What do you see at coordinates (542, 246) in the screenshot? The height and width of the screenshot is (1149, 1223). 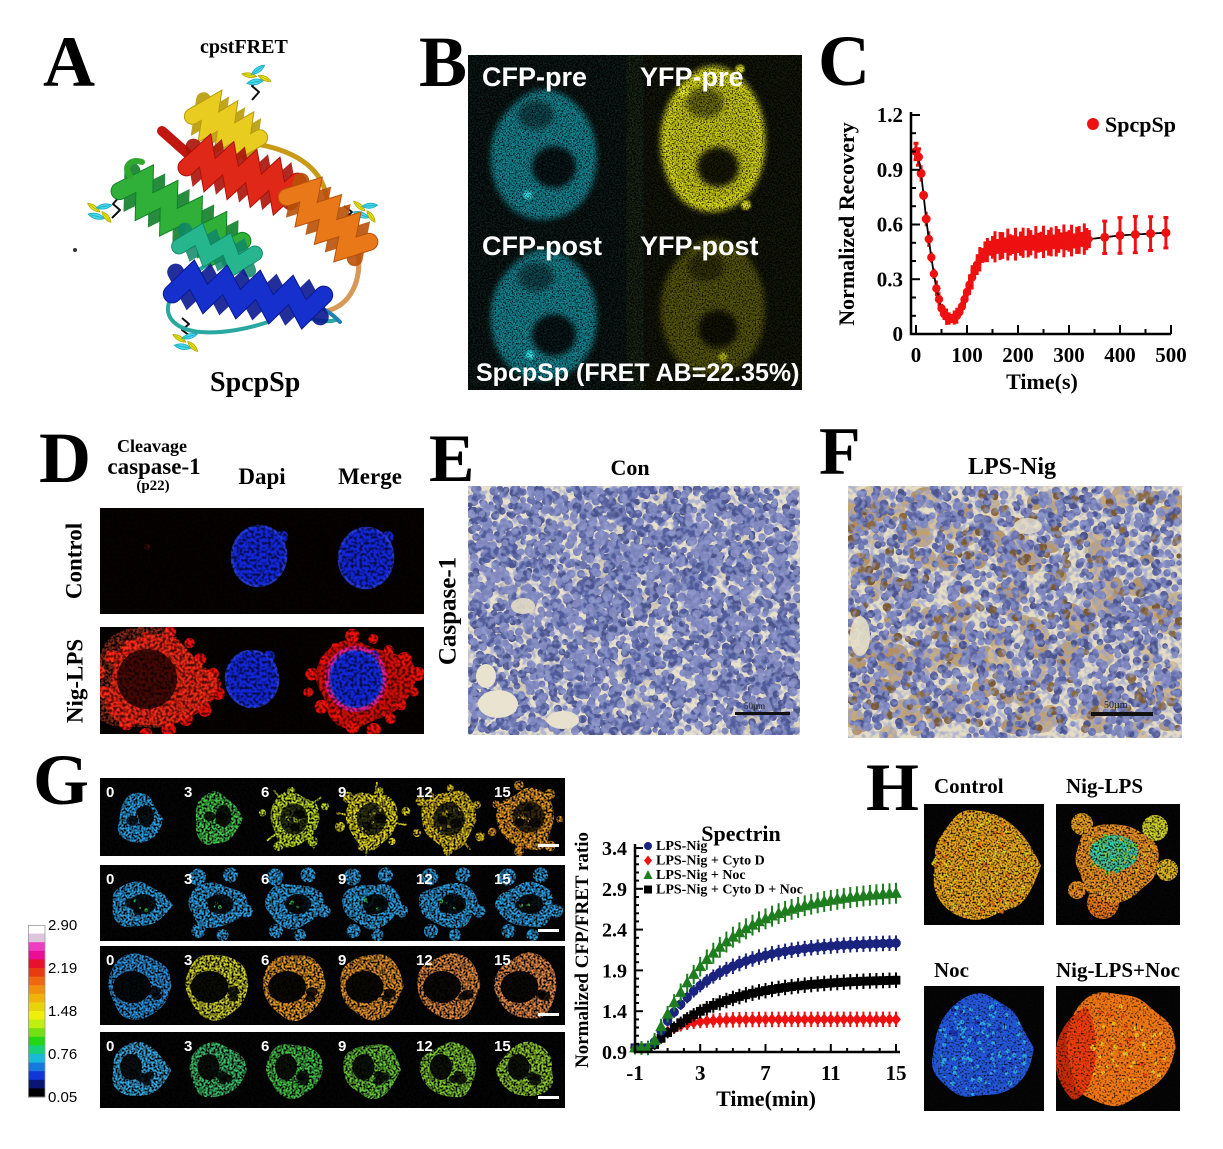 I see `svg-text: CFP-post` at bounding box center [542, 246].